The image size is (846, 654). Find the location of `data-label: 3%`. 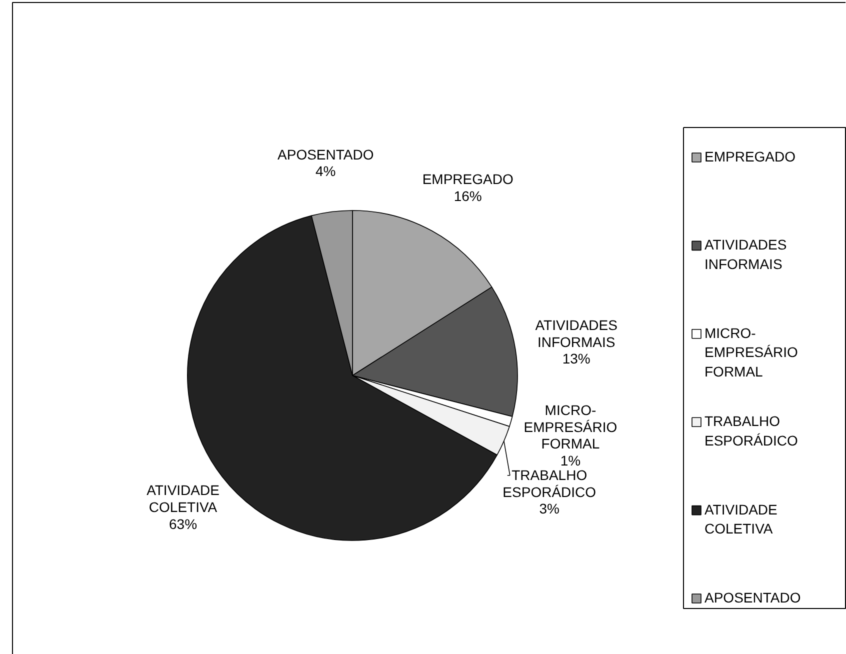

data-label: 3% is located at coordinates (549, 508).